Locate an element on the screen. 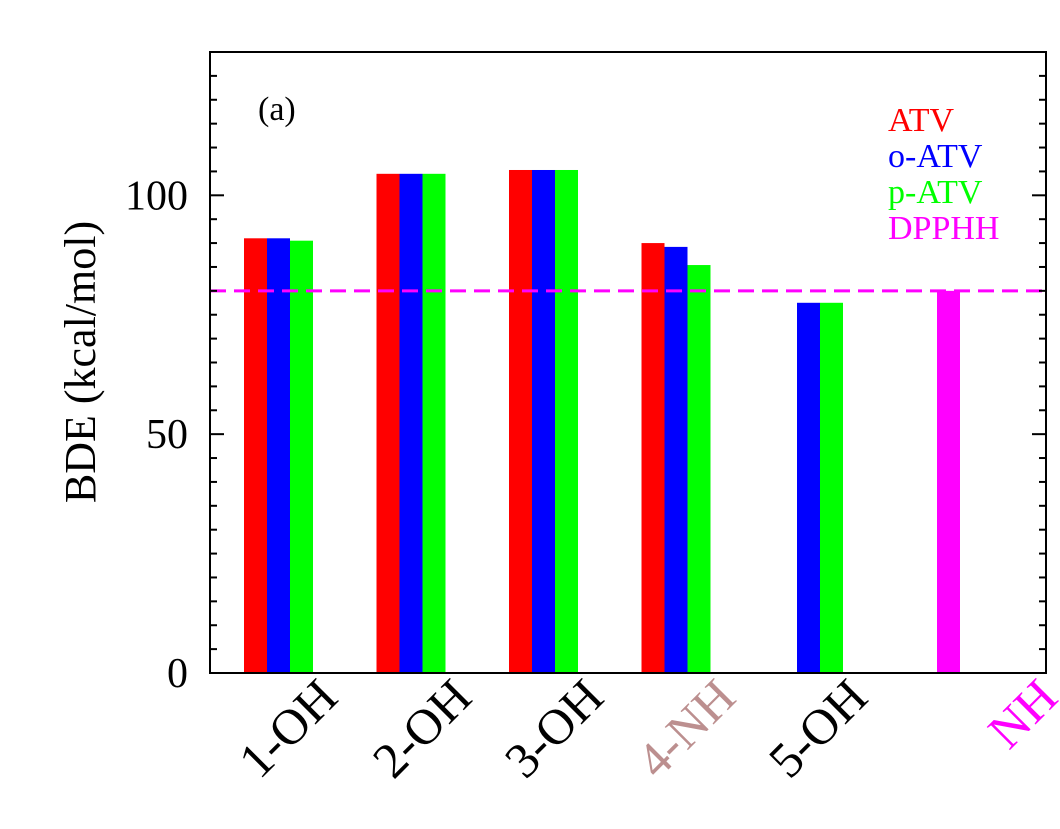 The width and height of the screenshot is (1060, 829). bar-dpphh-nh is located at coordinates (948, 481).